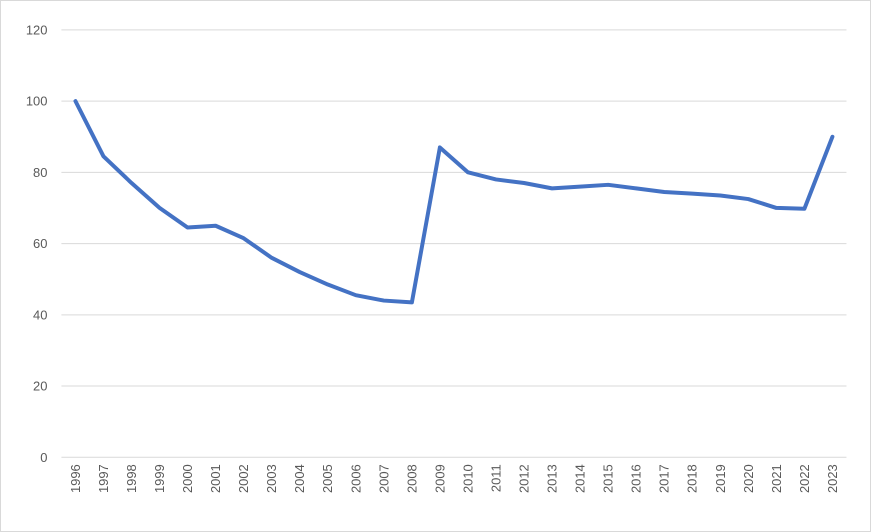 The height and width of the screenshot is (532, 871). Describe the element at coordinates (103, 478) in the screenshot. I see `x-axis-tick-label: 1997` at that location.